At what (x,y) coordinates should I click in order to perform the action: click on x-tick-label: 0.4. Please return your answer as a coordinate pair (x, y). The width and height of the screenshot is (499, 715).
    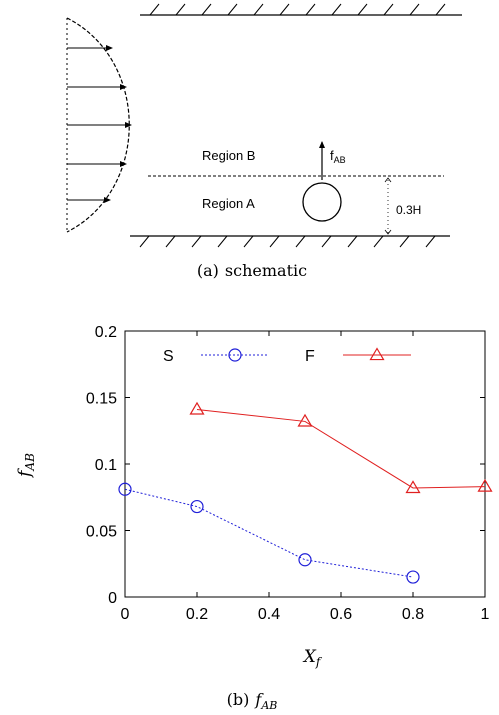
    Looking at the image, I should click on (269, 614).